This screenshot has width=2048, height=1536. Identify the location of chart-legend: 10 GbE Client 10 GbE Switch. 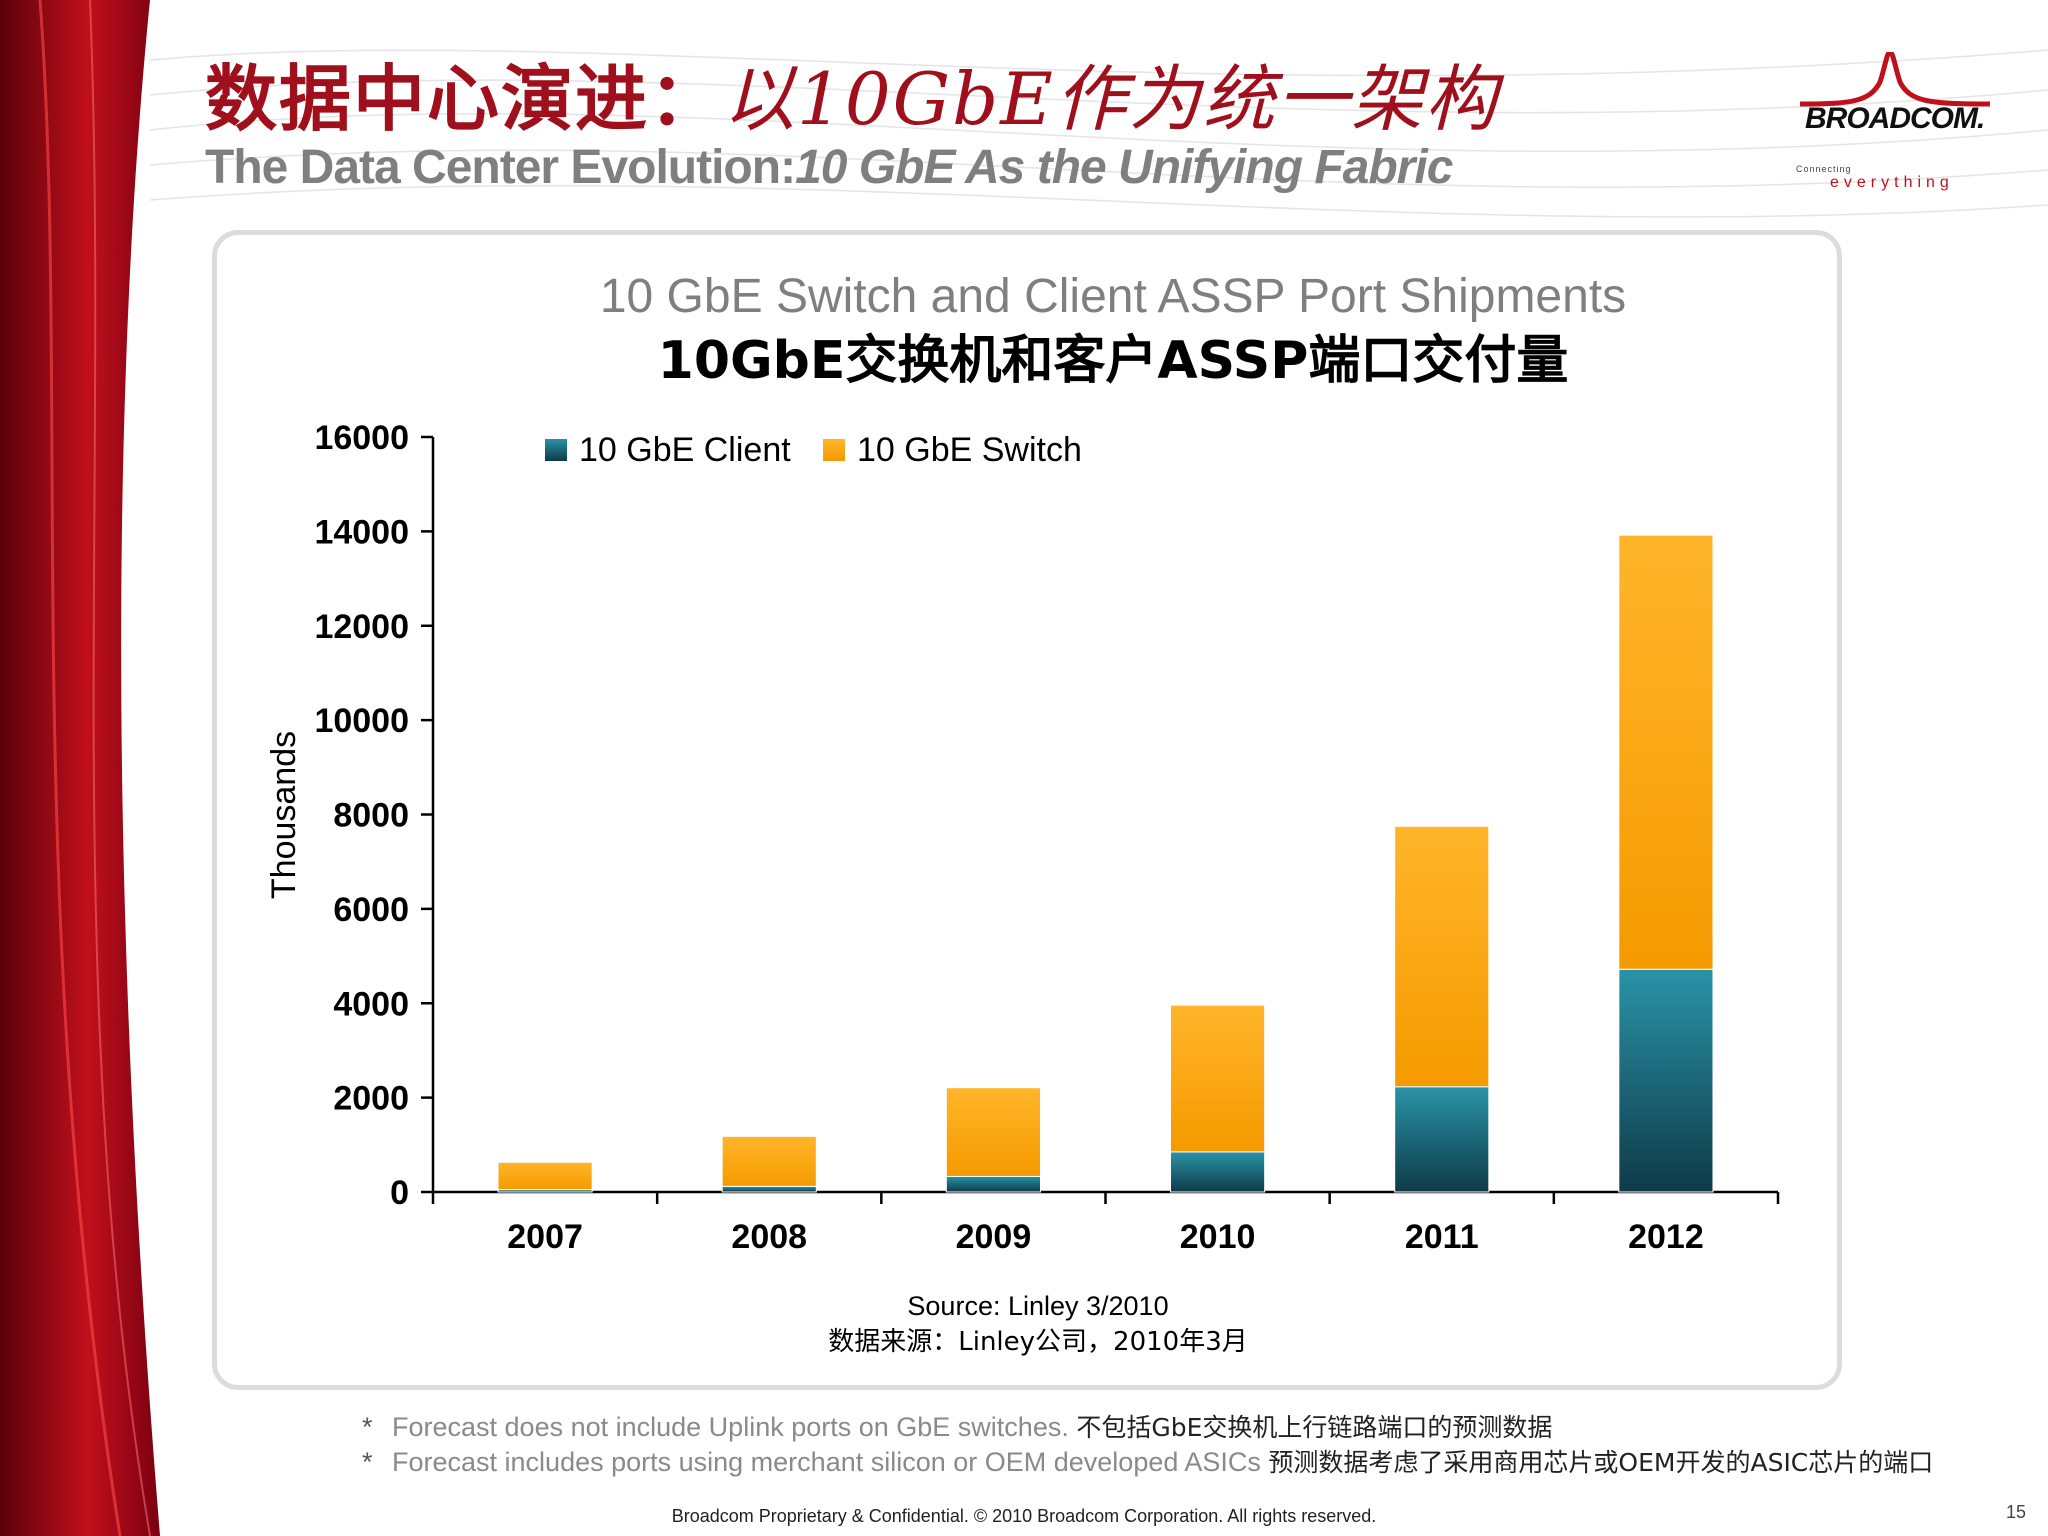
(813, 450).